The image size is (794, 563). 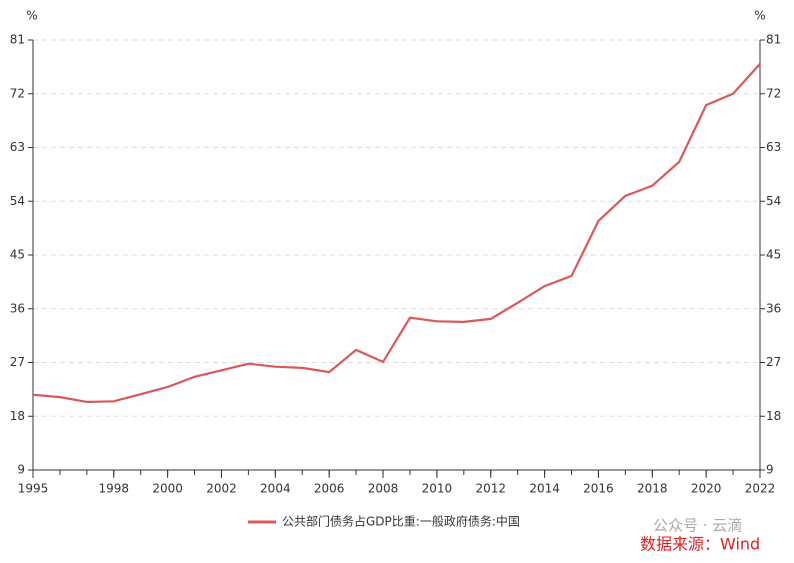 I want to click on source: 数据来源：Wind, so click(x=700, y=544).